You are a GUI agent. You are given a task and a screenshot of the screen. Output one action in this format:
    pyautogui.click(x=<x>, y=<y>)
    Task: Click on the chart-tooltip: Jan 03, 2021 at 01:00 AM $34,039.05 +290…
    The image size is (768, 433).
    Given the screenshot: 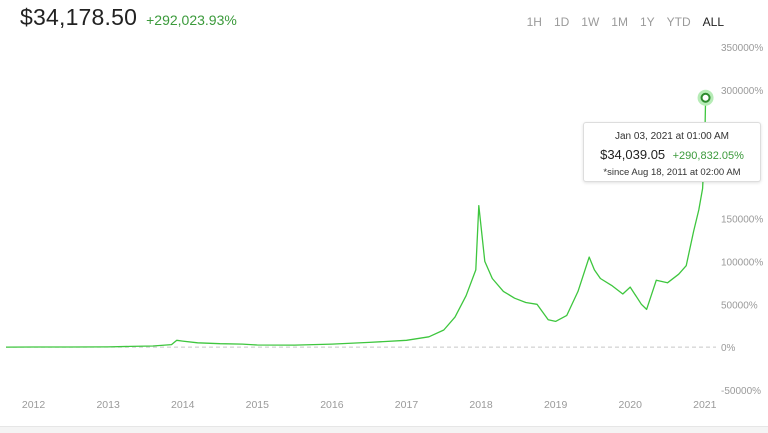 What is the action you would take?
    pyautogui.click(x=672, y=152)
    